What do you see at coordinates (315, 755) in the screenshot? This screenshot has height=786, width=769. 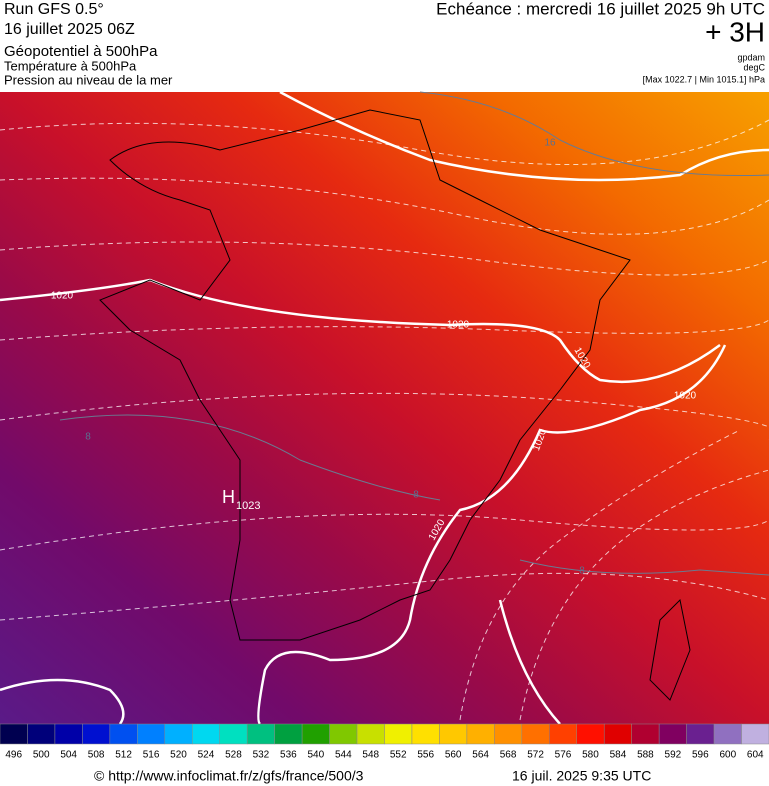 I see `colorbar-label: 540` at bounding box center [315, 755].